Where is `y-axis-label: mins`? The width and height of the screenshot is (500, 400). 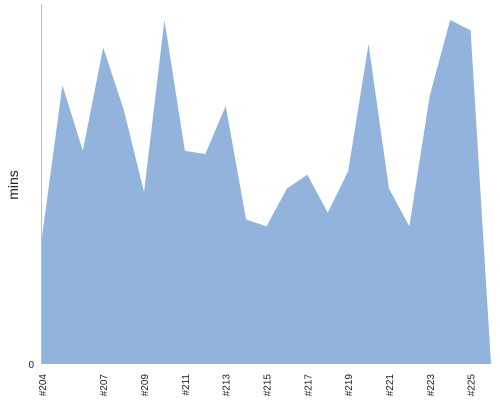 y-axis-label: mins is located at coordinates (13, 185).